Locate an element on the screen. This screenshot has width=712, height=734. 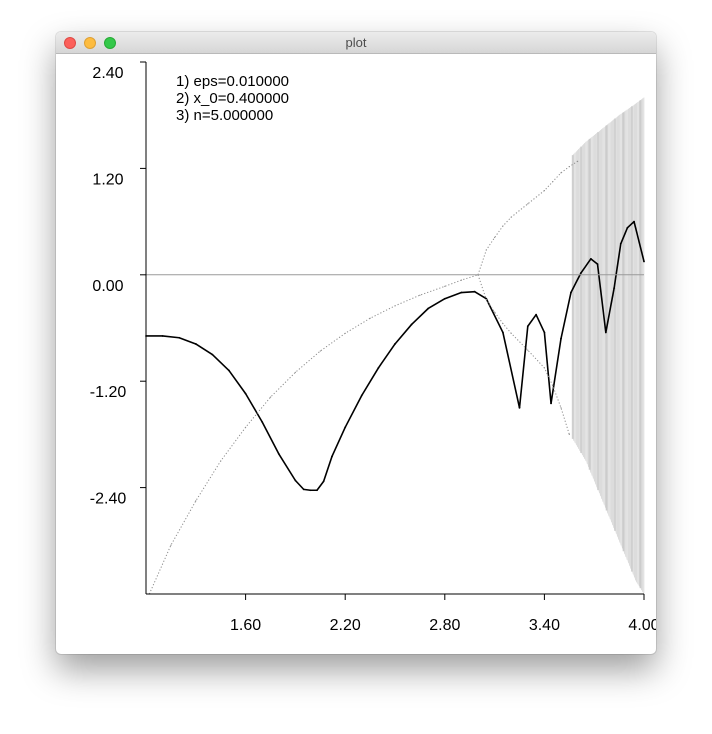
x-tick-label: 4.00 is located at coordinates (642, 625).